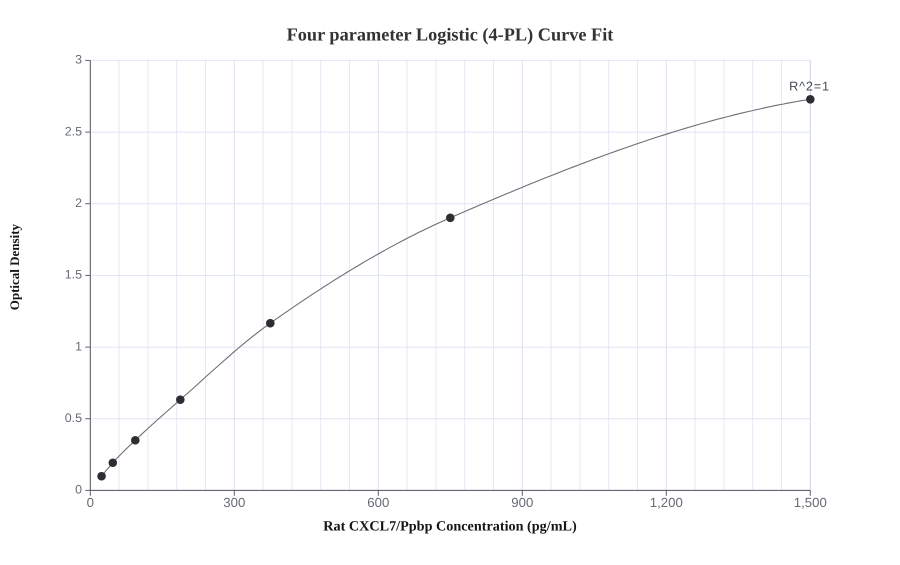 This screenshot has height=565, width=900. Describe the element at coordinates (234, 502) in the screenshot. I see `svg-text: 300` at that location.